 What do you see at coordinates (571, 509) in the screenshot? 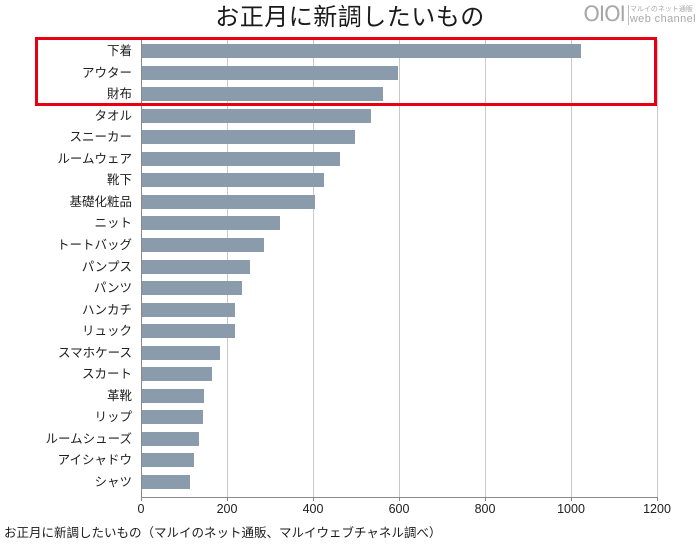
I see `x-tick-label: 1000` at bounding box center [571, 509].